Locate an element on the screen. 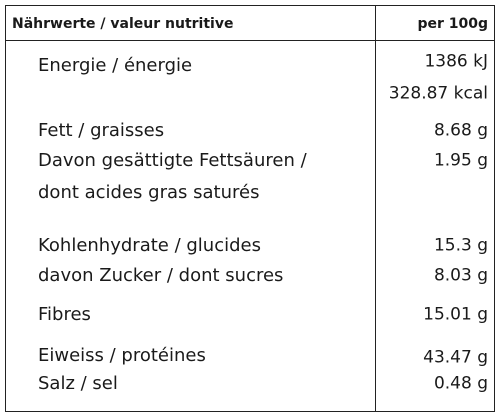 This screenshot has height=418, width=500. row-value: 15.01 g is located at coordinates (455, 314).